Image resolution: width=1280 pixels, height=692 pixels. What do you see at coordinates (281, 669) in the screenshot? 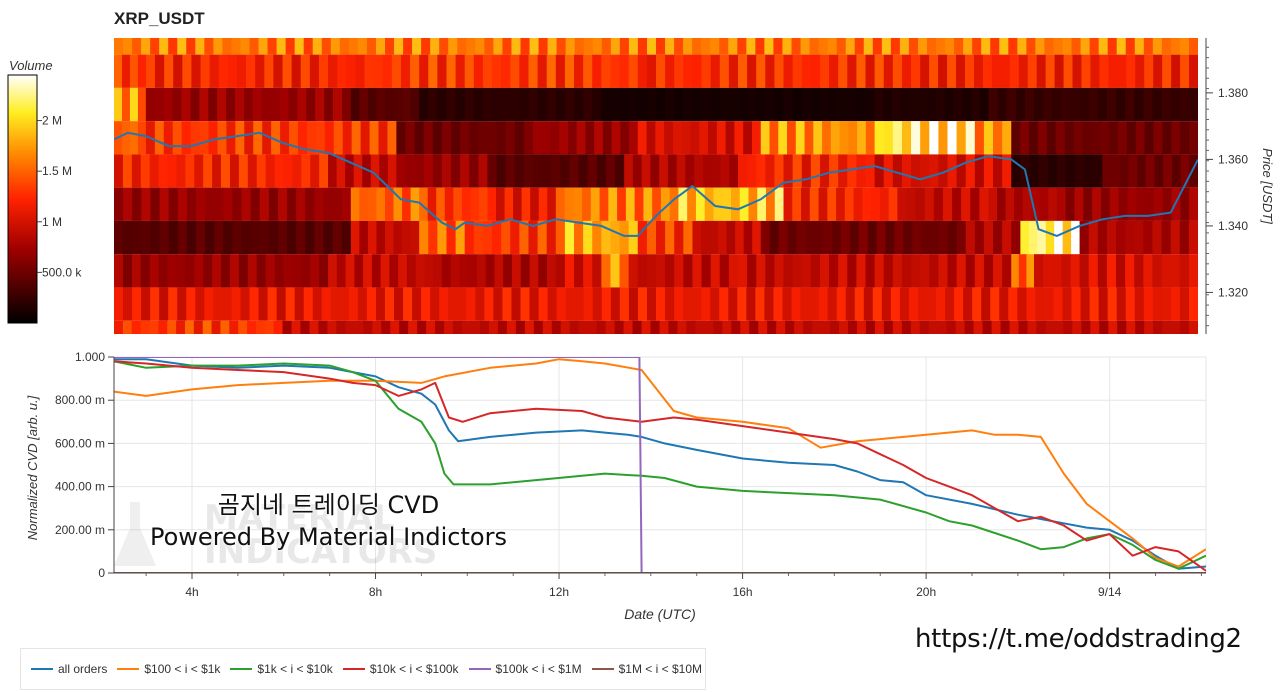
I see `legend-item: $1k < i < $10k` at bounding box center [281, 669].